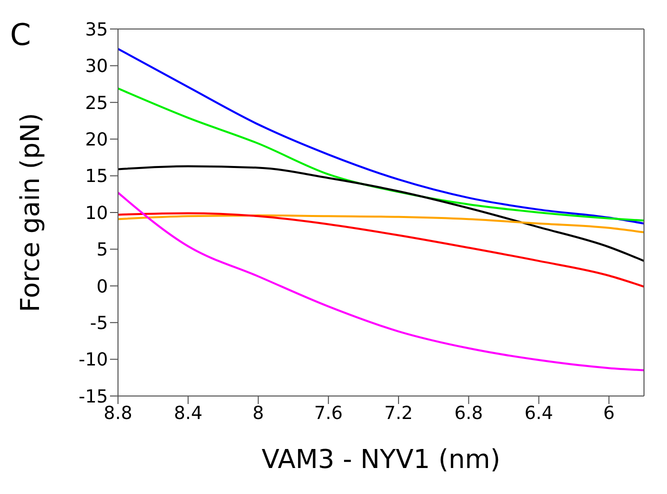 This screenshot has height=494, width=667. I want to click on y-axis-title: Force gain (pN), so click(31, 212).